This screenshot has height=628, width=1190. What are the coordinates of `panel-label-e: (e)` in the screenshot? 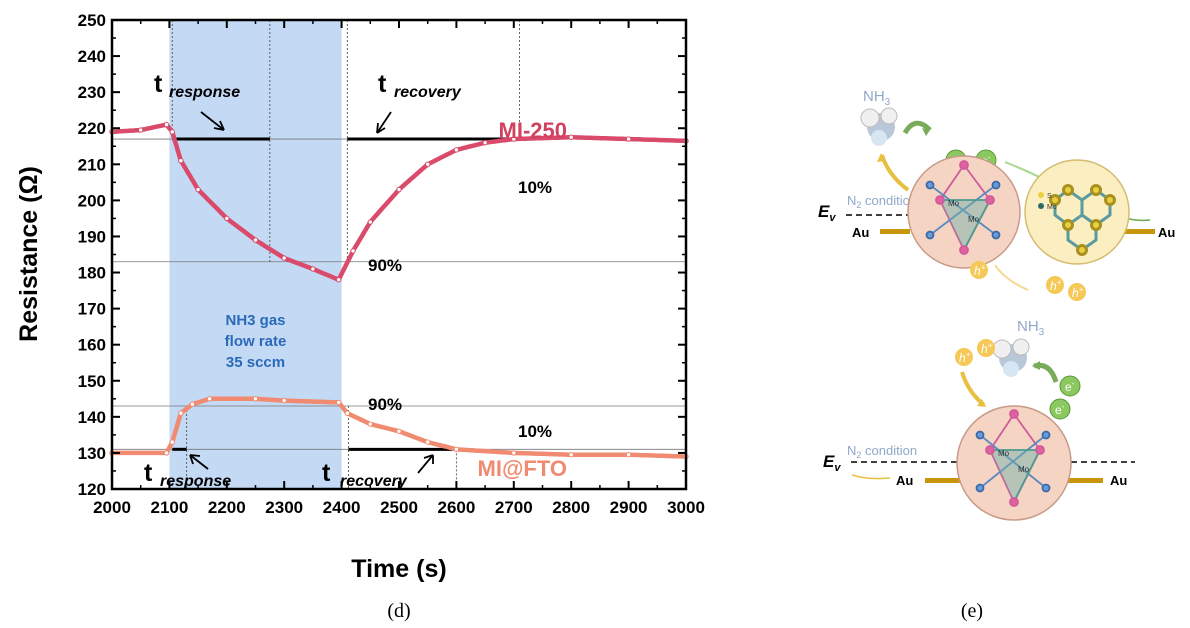 It's located at (972, 611).